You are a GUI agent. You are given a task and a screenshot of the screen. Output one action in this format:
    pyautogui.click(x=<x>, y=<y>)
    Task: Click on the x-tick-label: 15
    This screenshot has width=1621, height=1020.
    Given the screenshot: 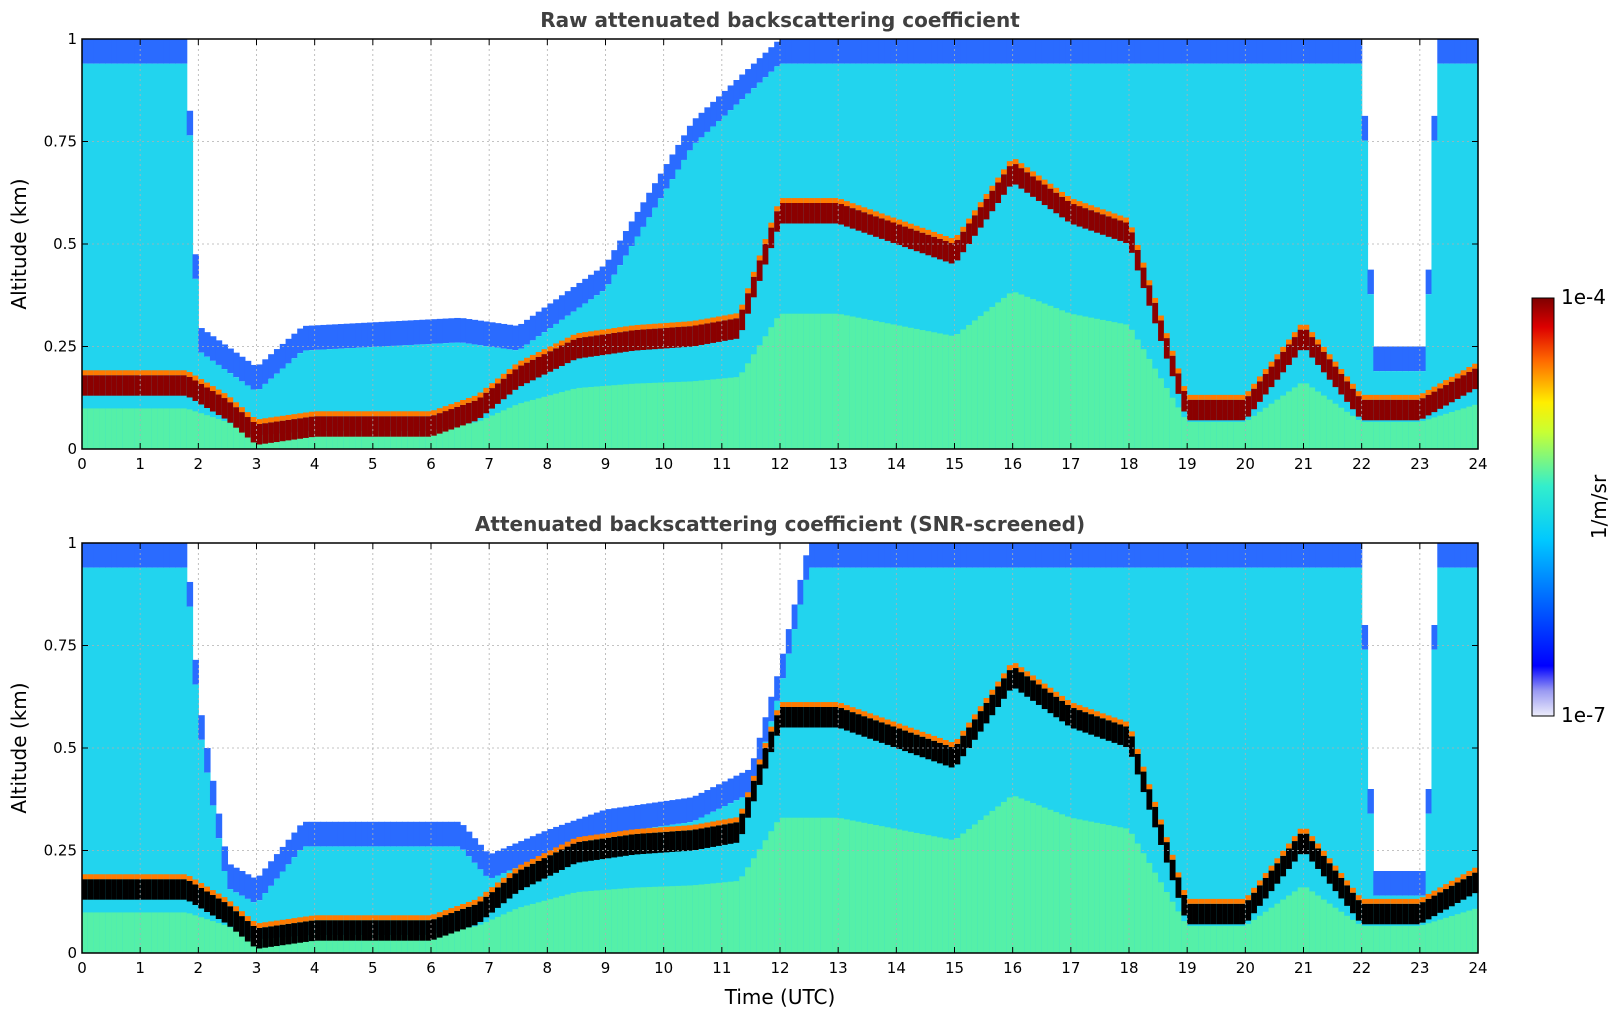 What is the action you would take?
    pyautogui.click(x=954, y=464)
    